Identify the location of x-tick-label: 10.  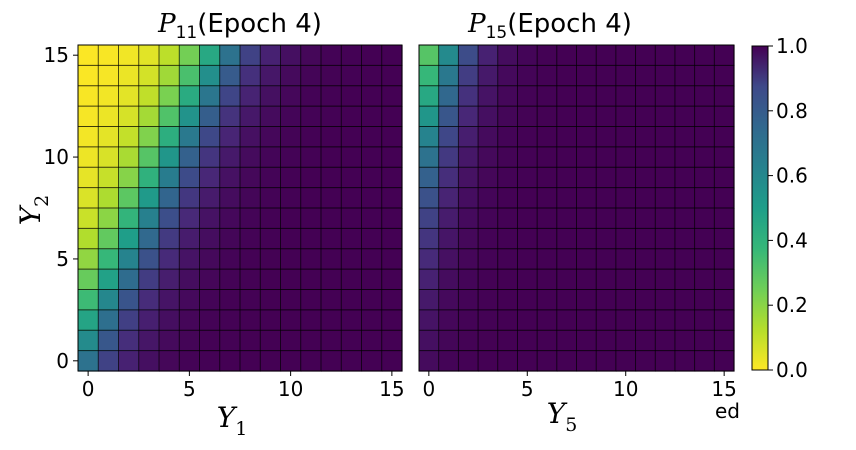
(625, 389).